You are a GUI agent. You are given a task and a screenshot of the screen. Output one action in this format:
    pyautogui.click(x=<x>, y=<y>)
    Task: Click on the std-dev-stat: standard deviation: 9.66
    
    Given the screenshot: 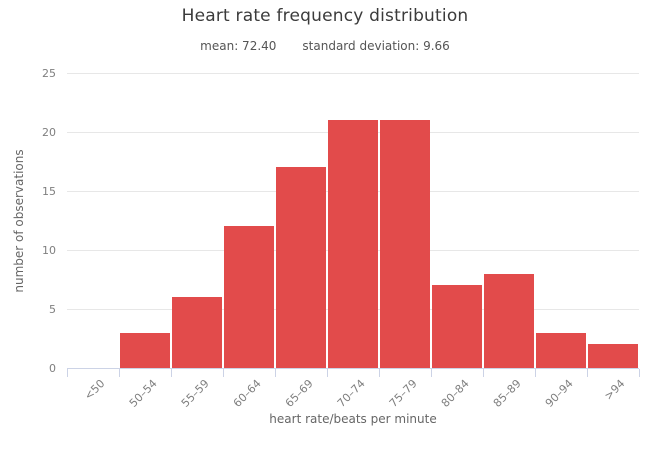 What is the action you would take?
    pyautogui.click(x=376, y=46)
    